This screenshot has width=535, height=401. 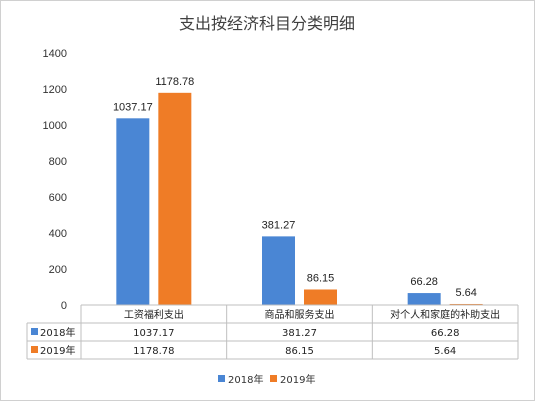 I want to click on data-label: 1178.78, so click(x=174, y=82).